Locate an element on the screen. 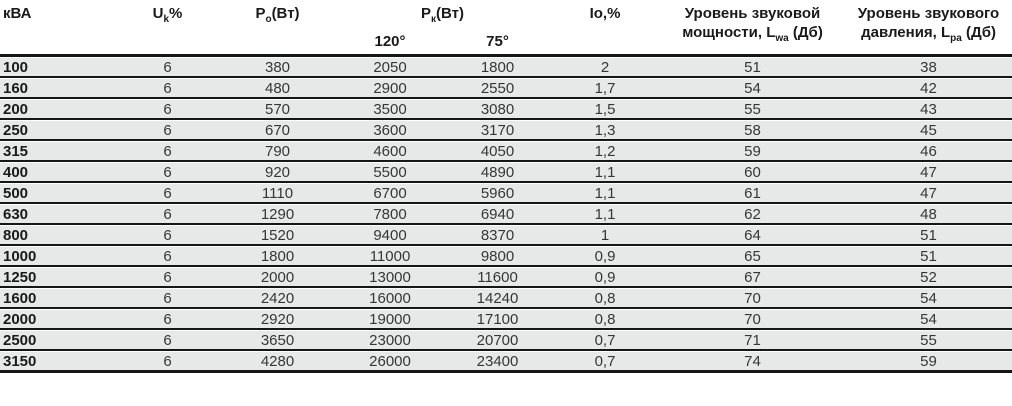 The height and width of the screenshot is (406, 1012). cell-kva-rating: 1250 is located at coordinates (57, 277).